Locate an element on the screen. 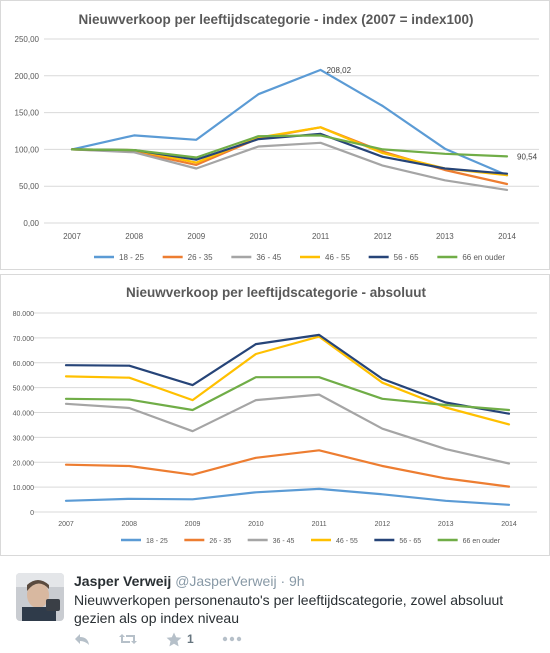  reply-icon is located at coordinates (82, 639).